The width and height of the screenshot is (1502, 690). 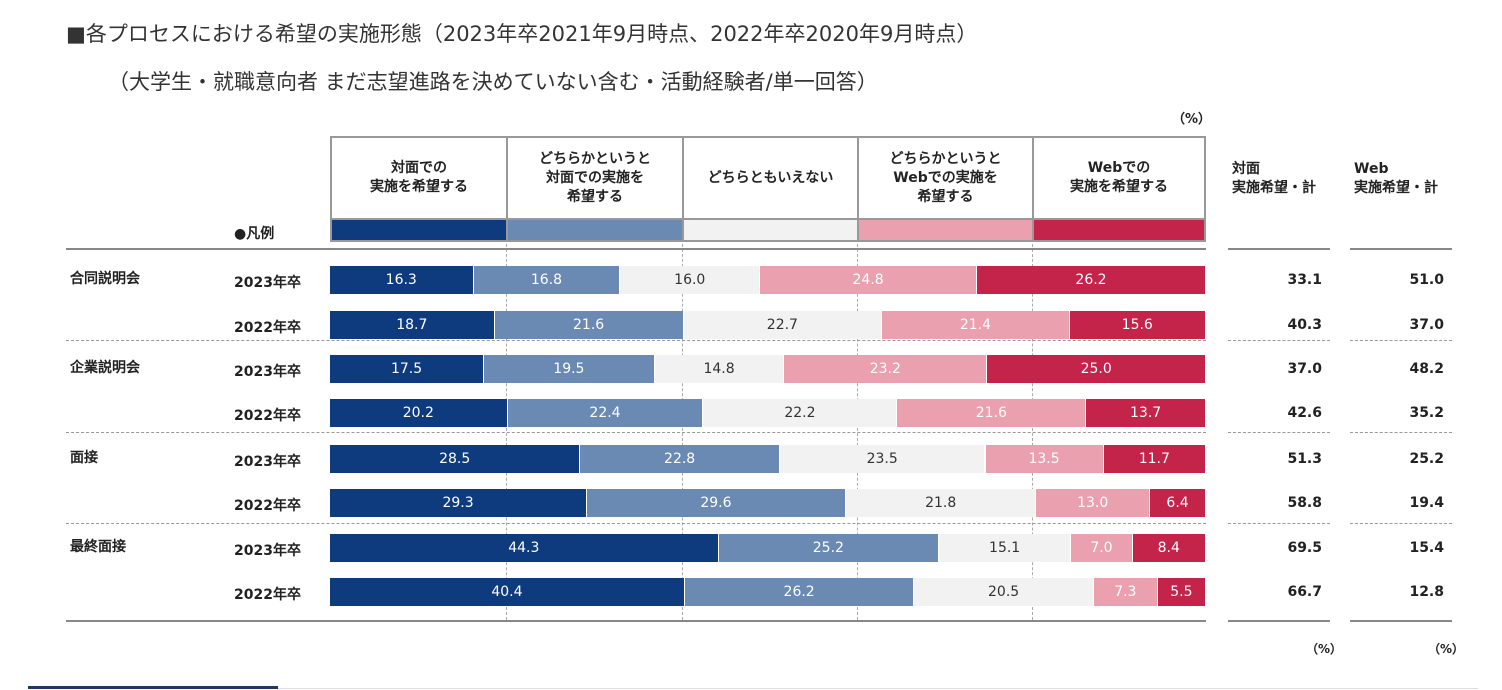 What do you see at coordinates (84, 458) in the screenshot?
I see `category-label: 面接` at bounding box center [84, 458].